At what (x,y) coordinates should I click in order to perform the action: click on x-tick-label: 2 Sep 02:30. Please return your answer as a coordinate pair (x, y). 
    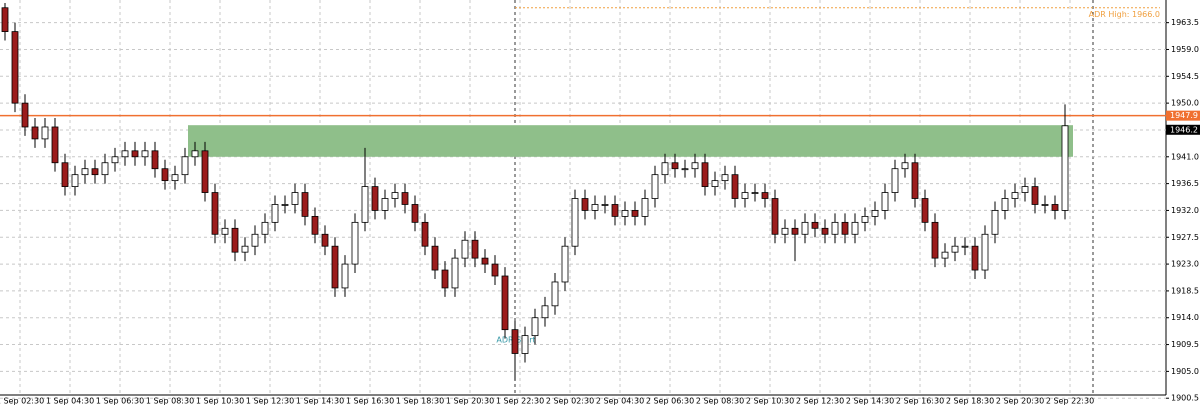
    Looking at the image, I should click on (570, 401).